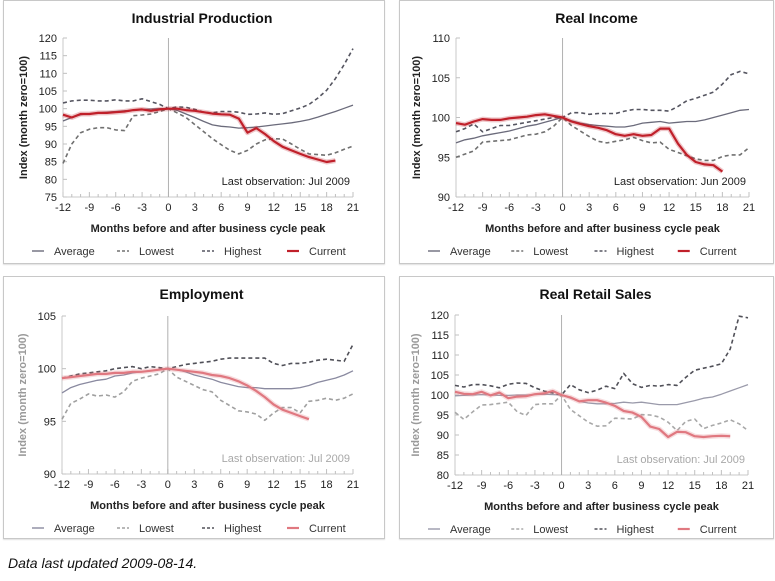 The image size is (775, 581). Describe the element at coordinates (103, 563) in the screenshot. I see `data-updated-note: Data last updated 2009-08-14.` at that location.